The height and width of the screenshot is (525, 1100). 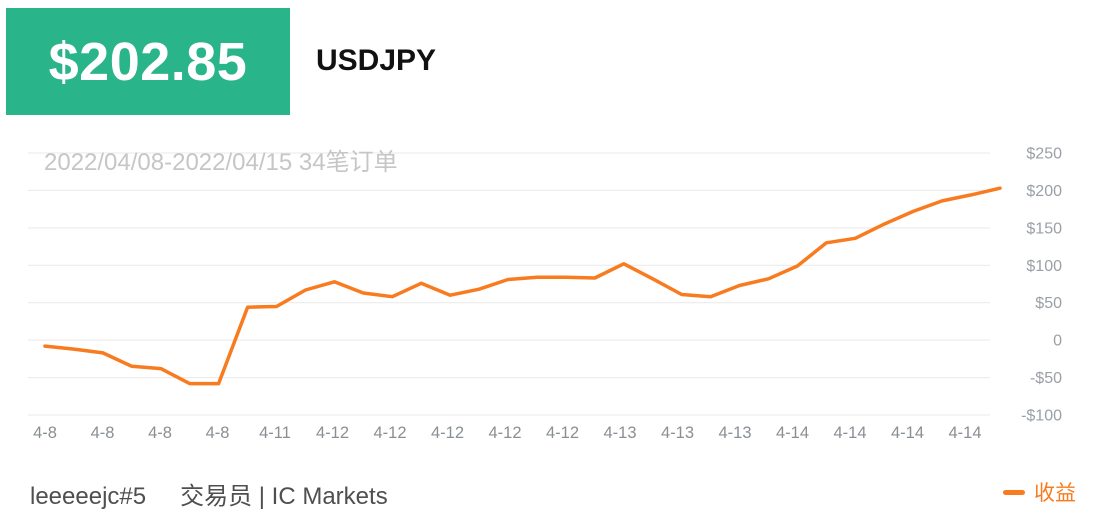 I want to click on y-axis-label: $100, so click(x=1044, y=266).